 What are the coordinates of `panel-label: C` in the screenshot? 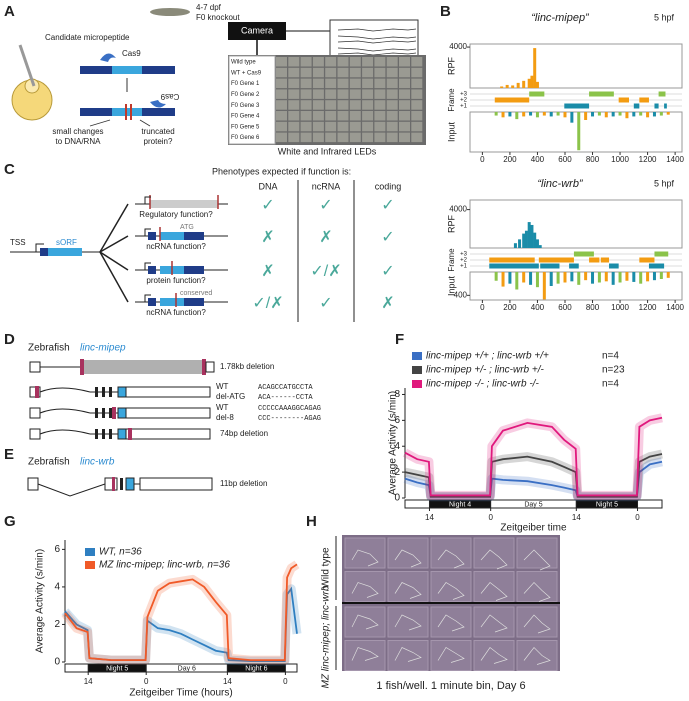 It's located at (9, 169).